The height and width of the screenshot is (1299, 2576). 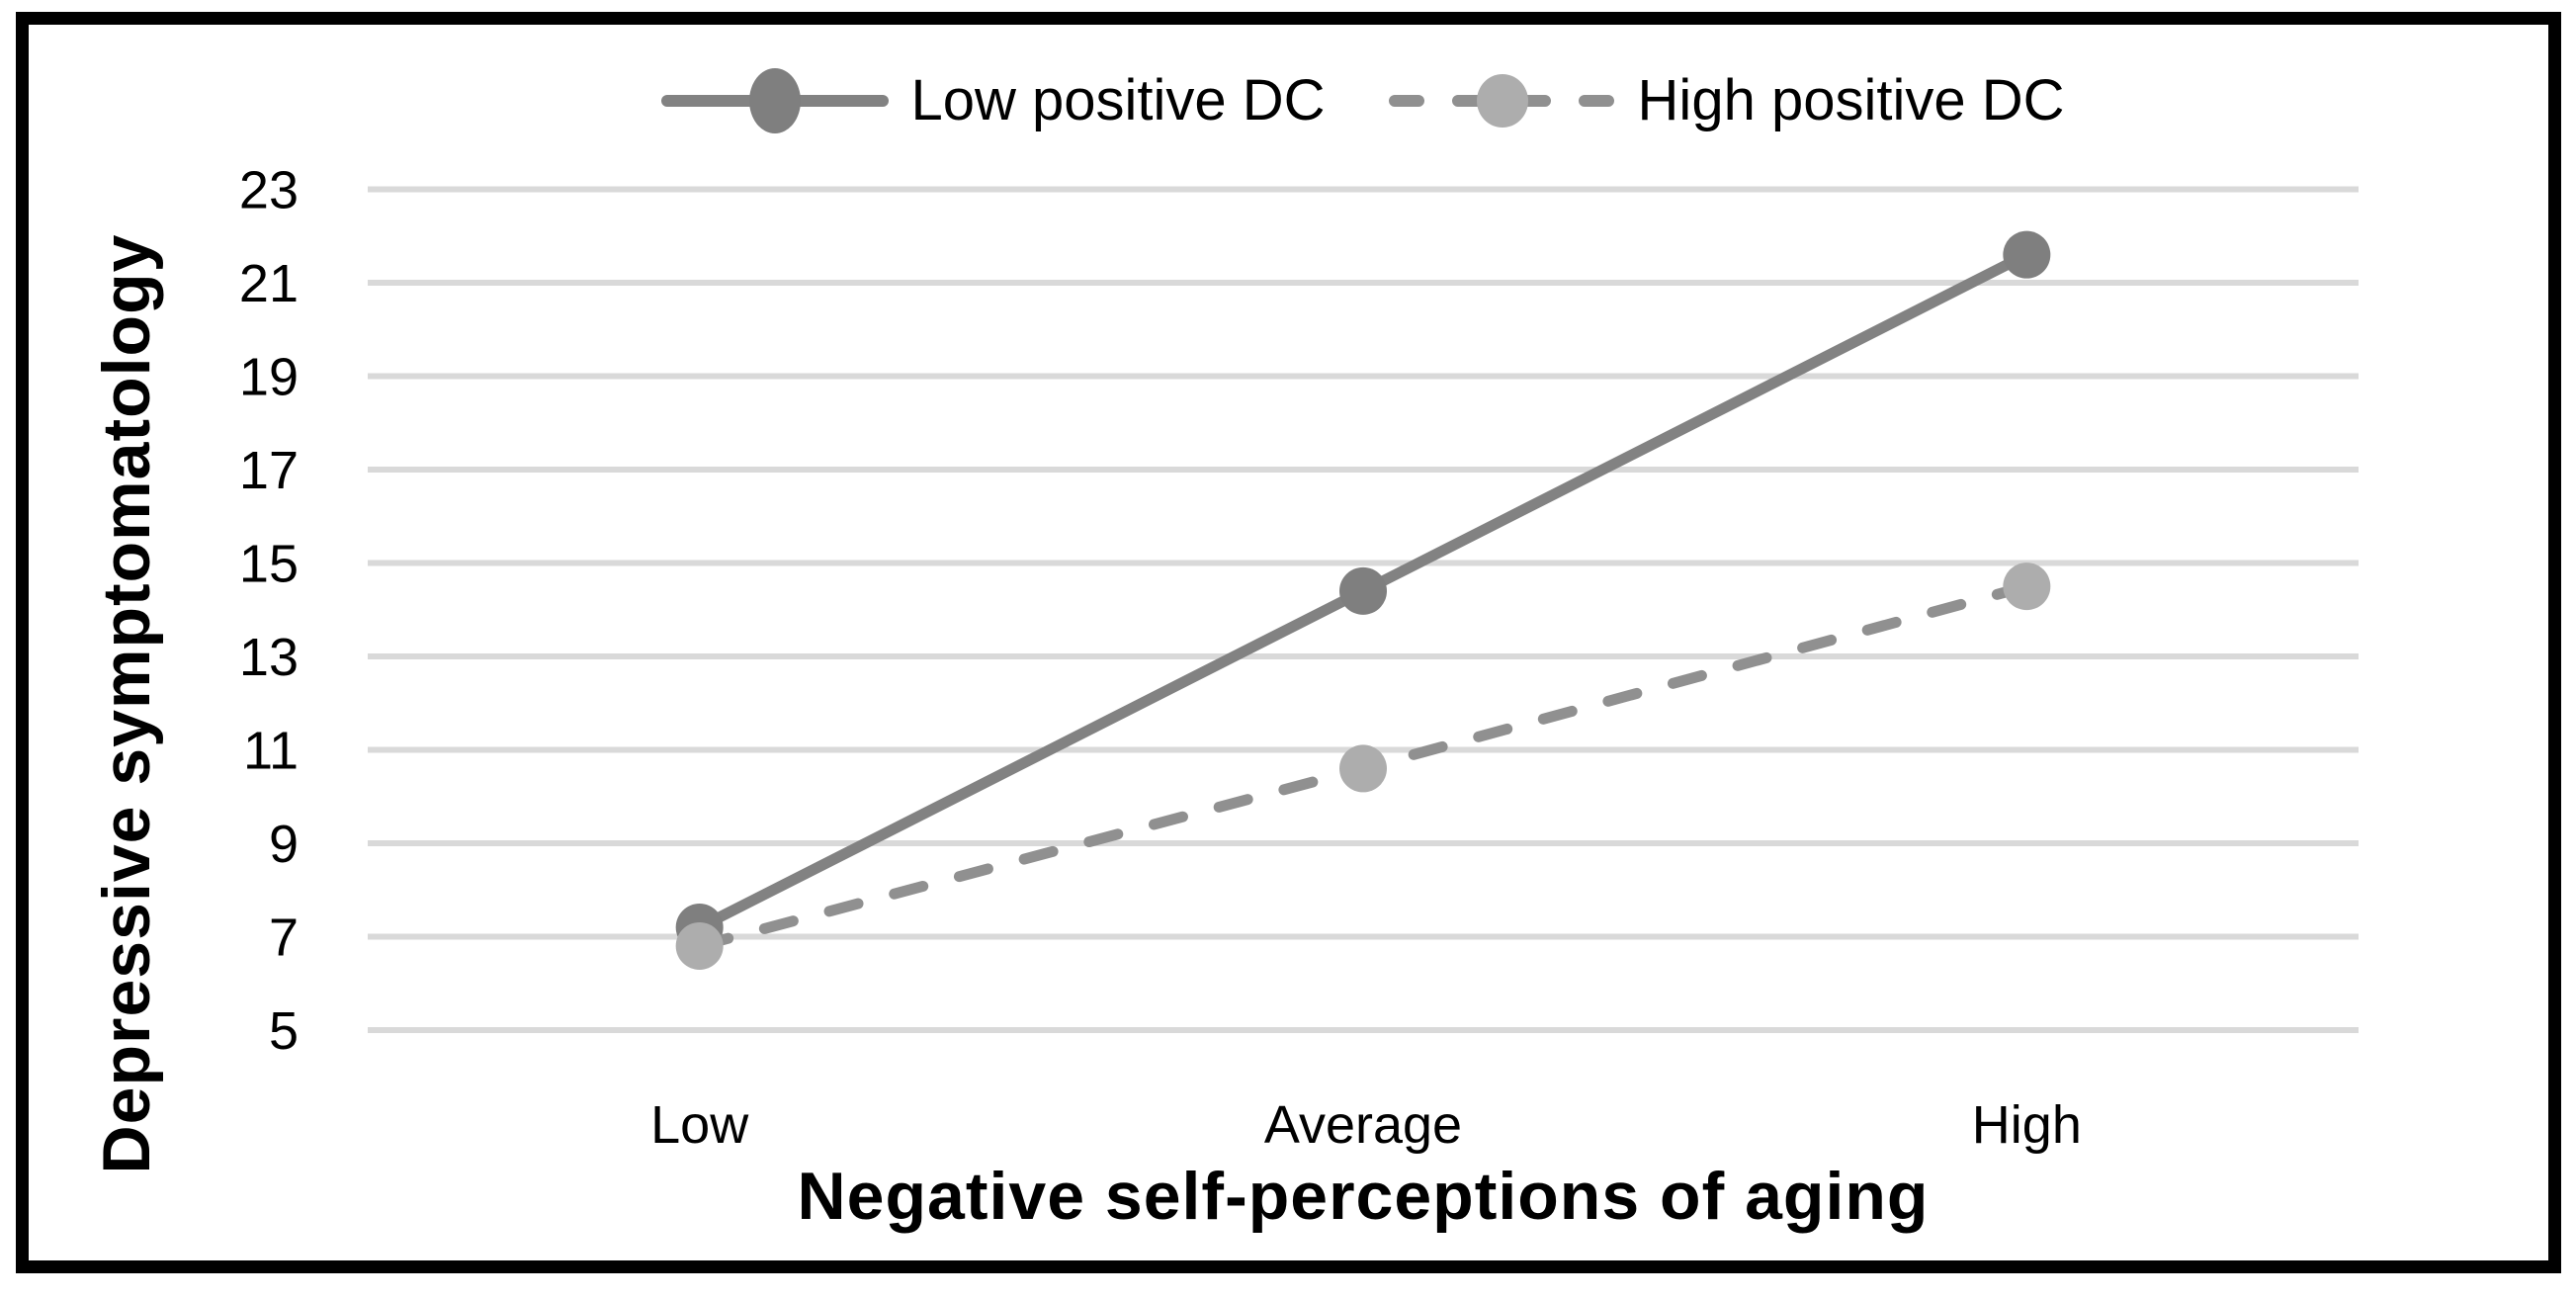 I want to click on legend-dashed-line-marker-icon, so click(x=1502, y=101).